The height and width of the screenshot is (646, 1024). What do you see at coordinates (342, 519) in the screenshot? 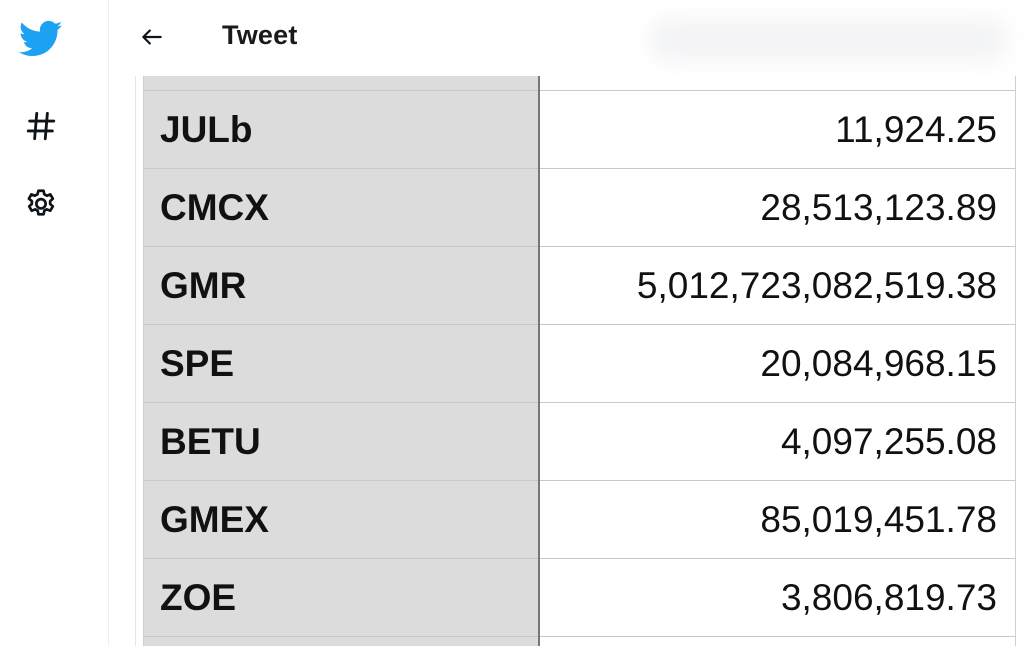
I see `symbol-cell: GMEX` at bounding box center [342, 519].